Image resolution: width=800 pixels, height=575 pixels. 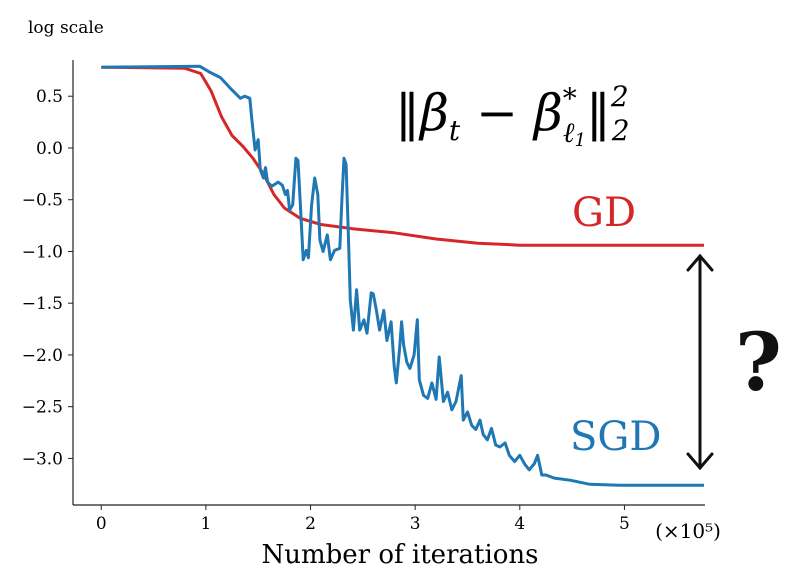 What do you see at coordinates (615, 437) in the screenshot?
I see `sgd-label: SGD` at bounding box center [615, 437].